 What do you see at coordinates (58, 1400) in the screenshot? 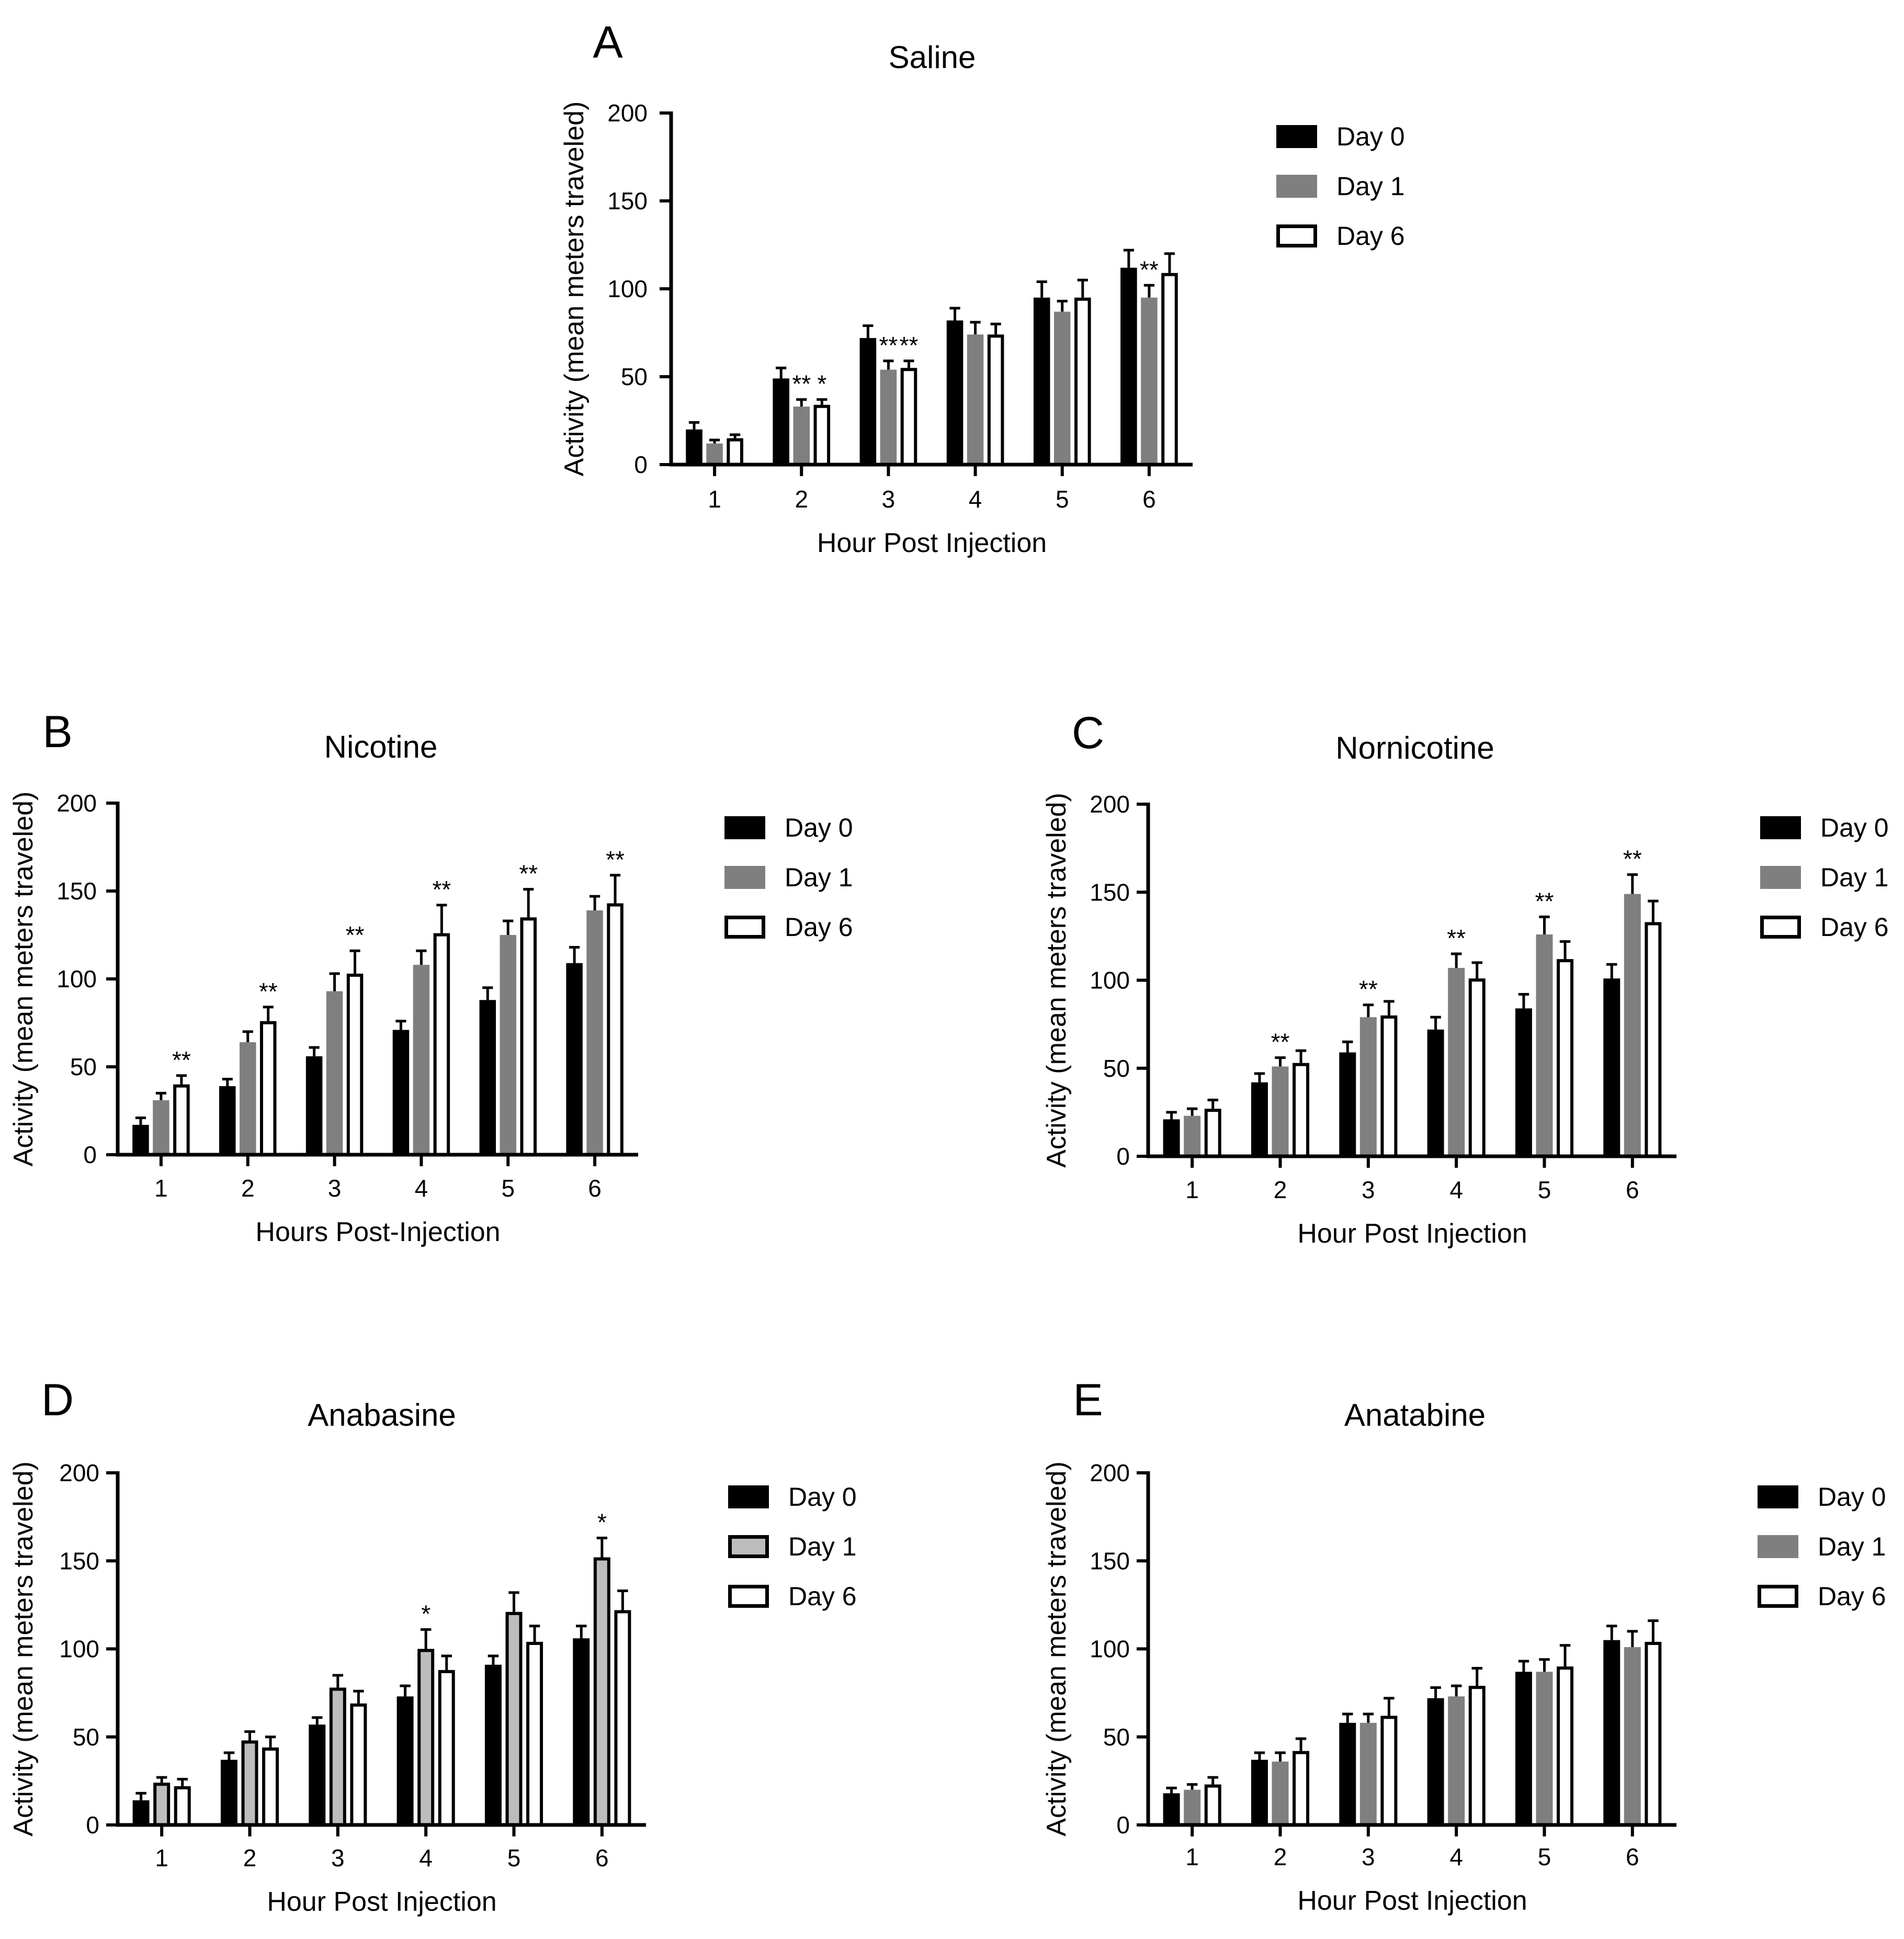
I see `panel-letter: D` at bounding box center [58, 1400].